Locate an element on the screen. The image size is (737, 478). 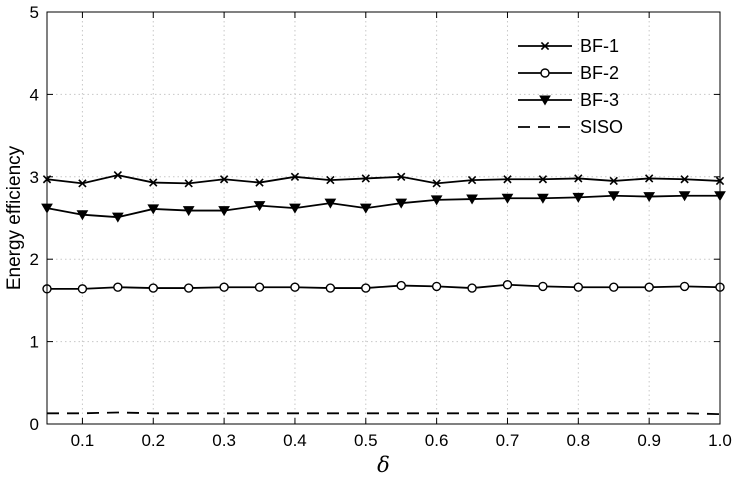
series-siso is located at coordinates (384, 413).